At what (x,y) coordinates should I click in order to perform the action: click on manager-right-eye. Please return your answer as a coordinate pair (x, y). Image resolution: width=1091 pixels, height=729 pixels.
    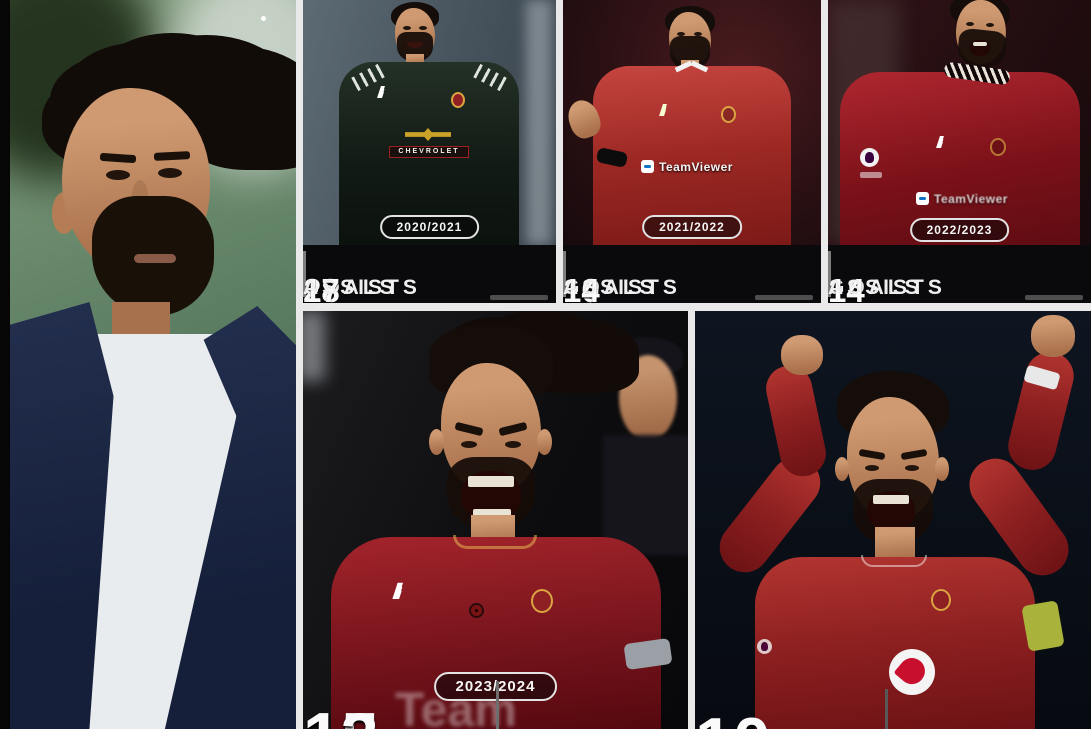
    Looking at the image, I should click on (170, 173).